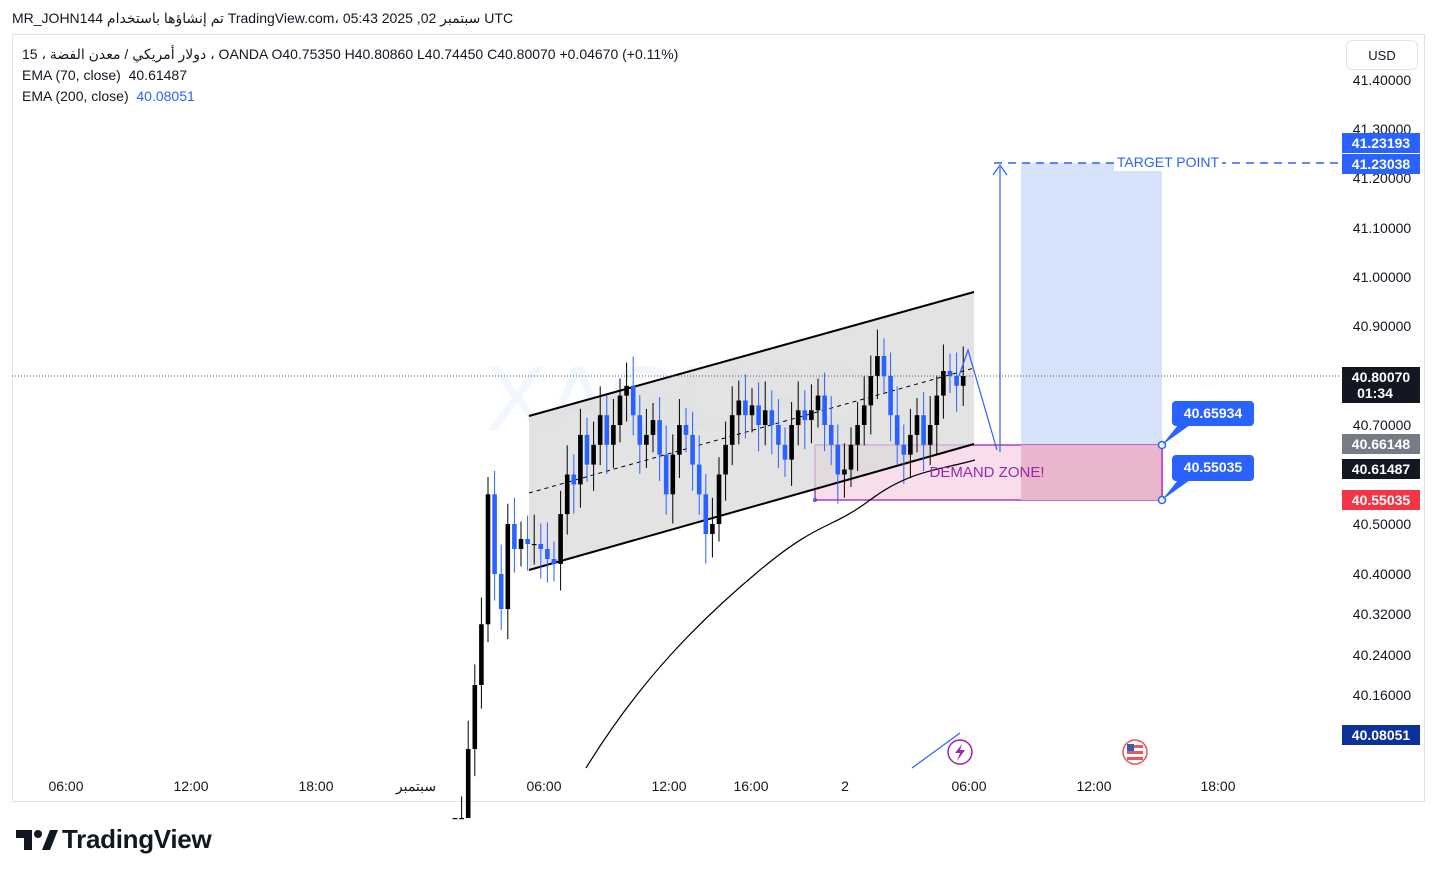  Describe the element at coordinates (936, 750) in the screenshot. I see `events-trendline` at that location.